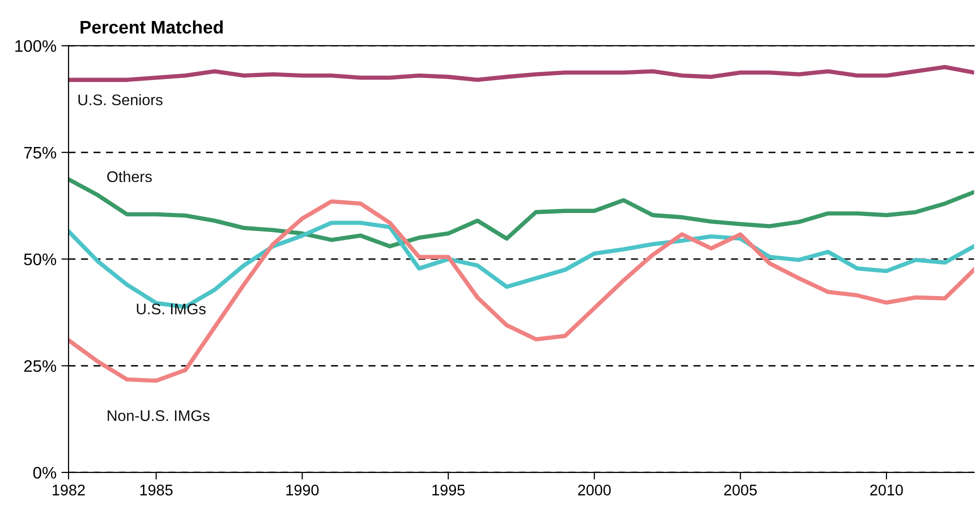 The image size is (979, 508). What do you see at coordinates (740, 490) in the screenshot?
I see `x-tick-label: 2005` at bounding box center [740, 490].